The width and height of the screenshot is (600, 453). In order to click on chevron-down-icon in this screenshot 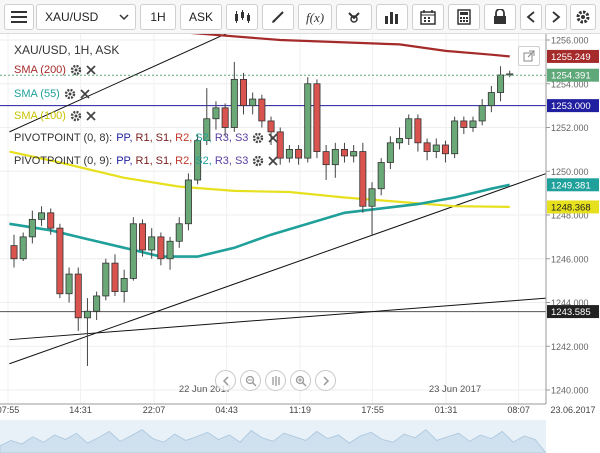, I will do `click(124, 17)`.